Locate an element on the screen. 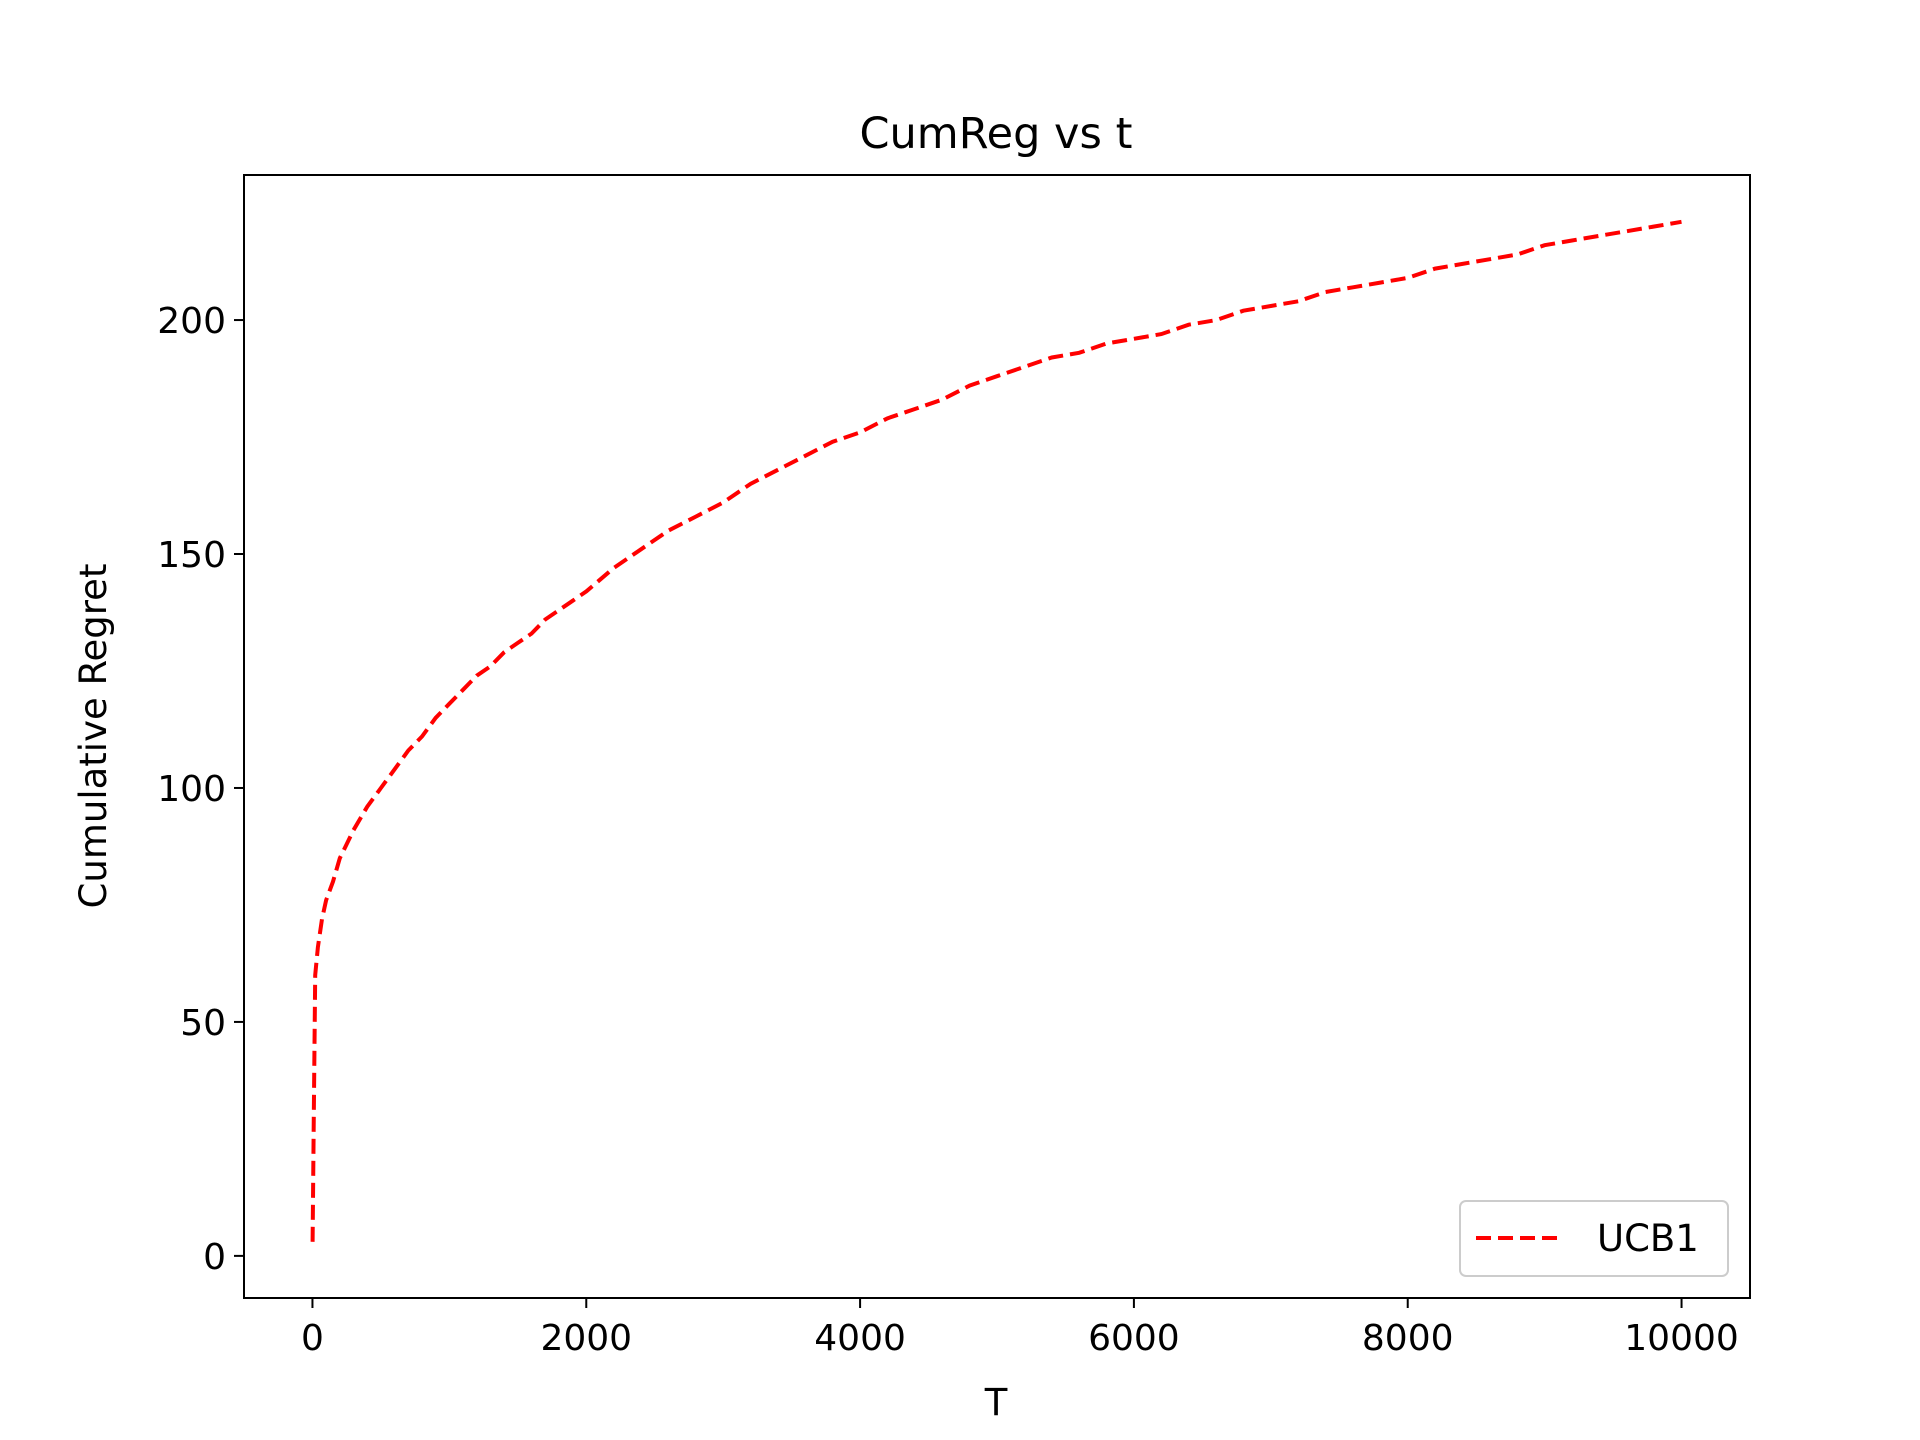 This screenshot has width=1920, height=1440. legend: UCB1 is located at coordinates (1594, 1238).